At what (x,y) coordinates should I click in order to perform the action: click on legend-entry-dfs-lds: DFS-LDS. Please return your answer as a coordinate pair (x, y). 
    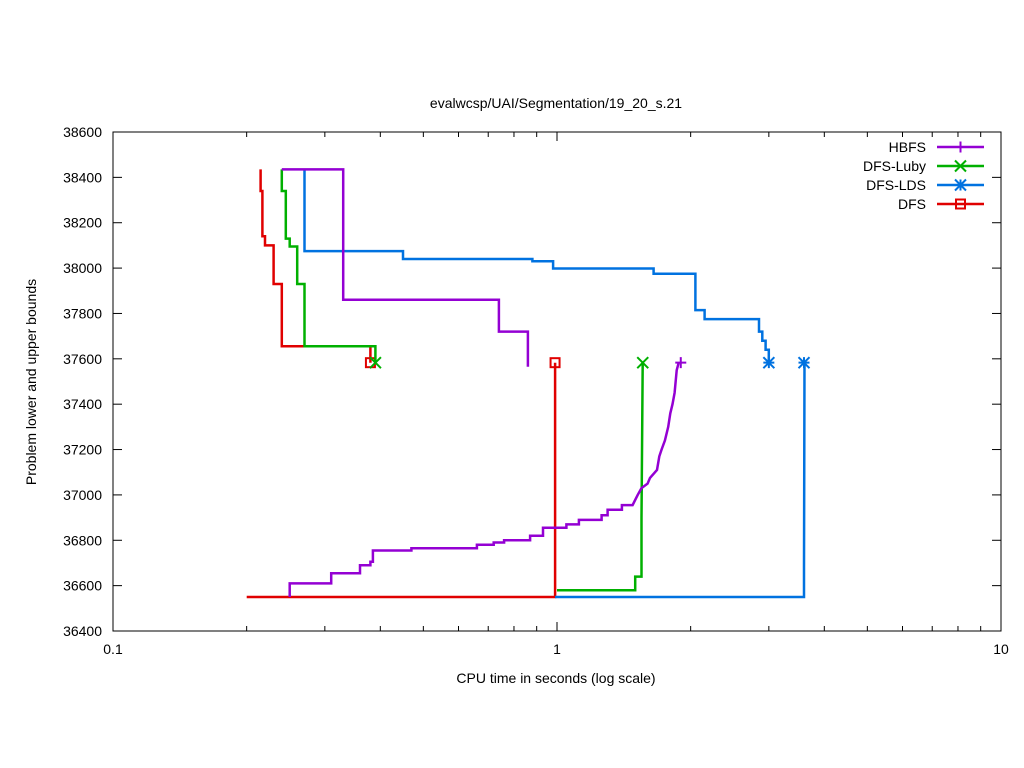
    Looking at the image, I should click on (925, 185).